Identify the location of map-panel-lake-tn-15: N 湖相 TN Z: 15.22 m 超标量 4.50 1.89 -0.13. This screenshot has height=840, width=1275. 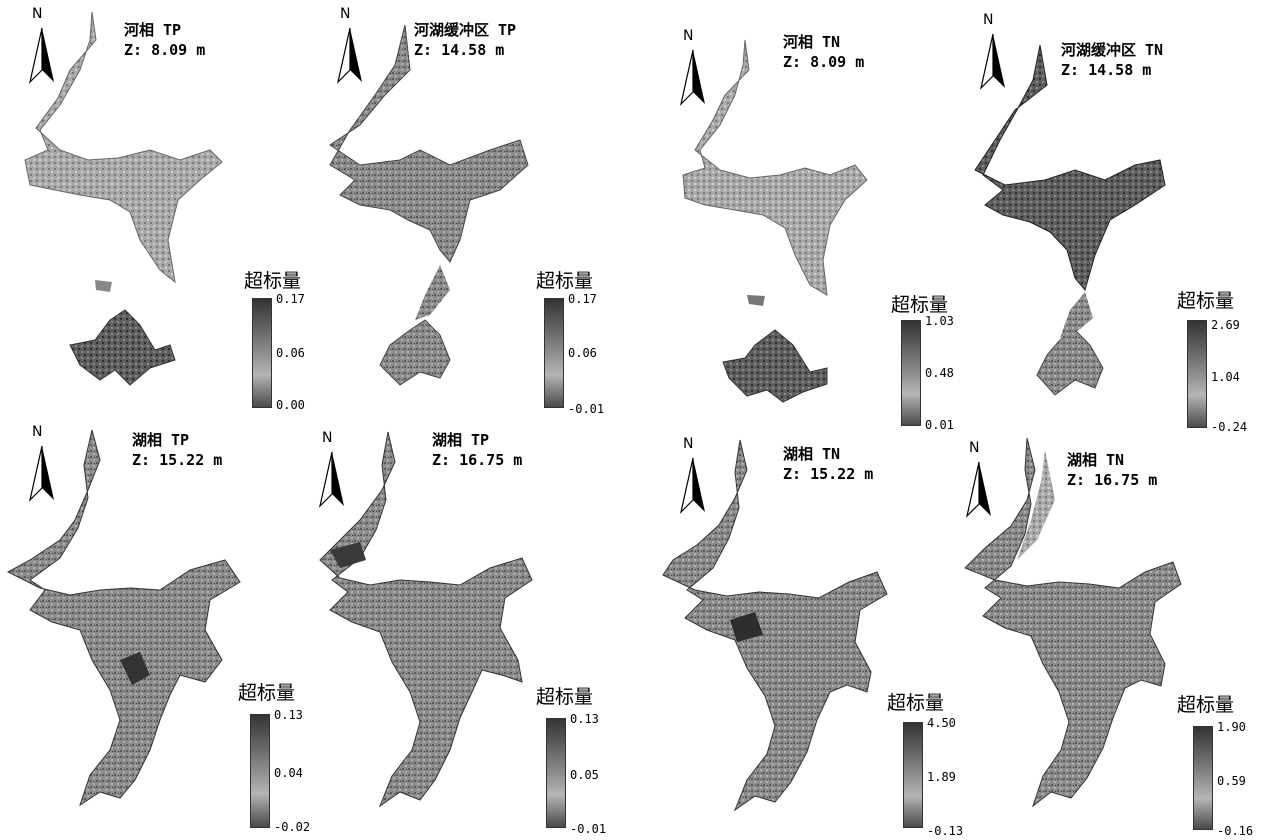
(809, 635).